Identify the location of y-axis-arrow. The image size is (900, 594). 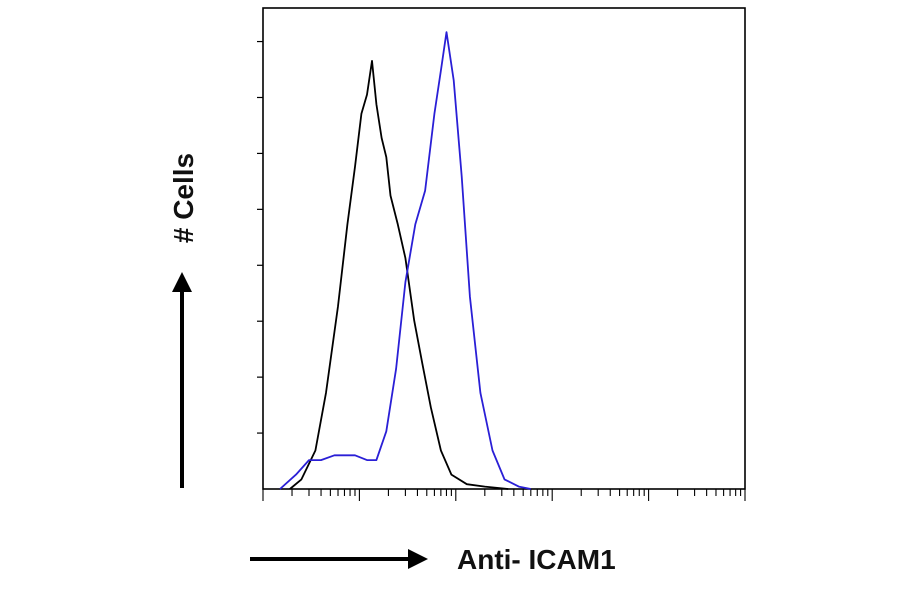
(182, 380).